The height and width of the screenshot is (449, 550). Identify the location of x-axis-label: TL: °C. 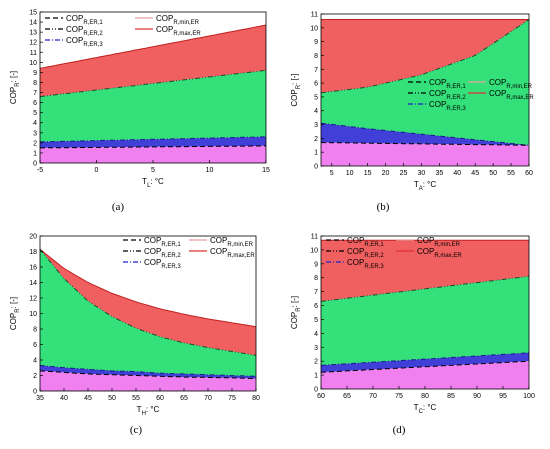
(153, 183).